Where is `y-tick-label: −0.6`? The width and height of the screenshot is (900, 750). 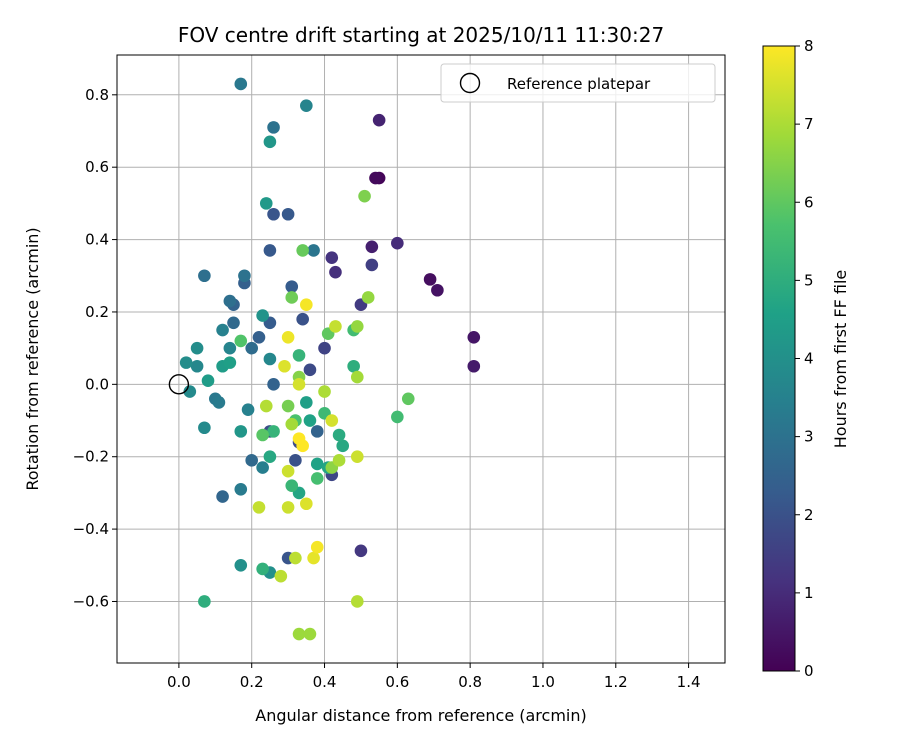
y-tick-label: −0.6 is located at coordinates (91, 601).